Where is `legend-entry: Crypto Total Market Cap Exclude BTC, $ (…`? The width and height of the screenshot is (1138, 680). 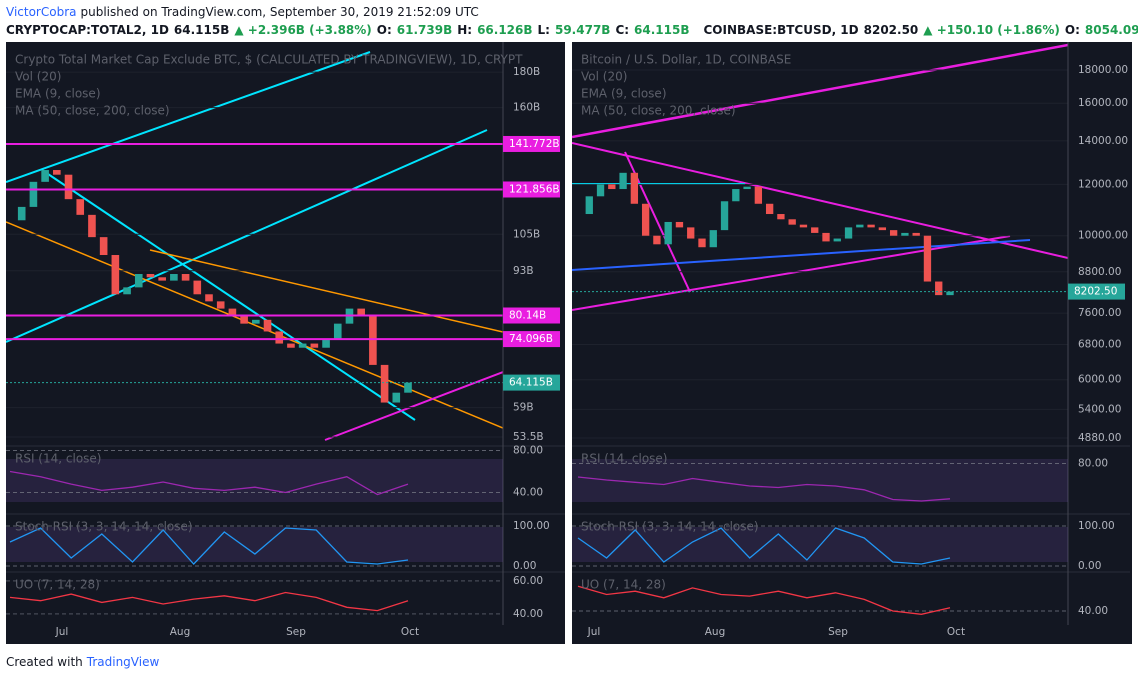 legend-entry: Crypto Total Market Cap Exclude BTC, $ (… is located at coordinates (269, 60).